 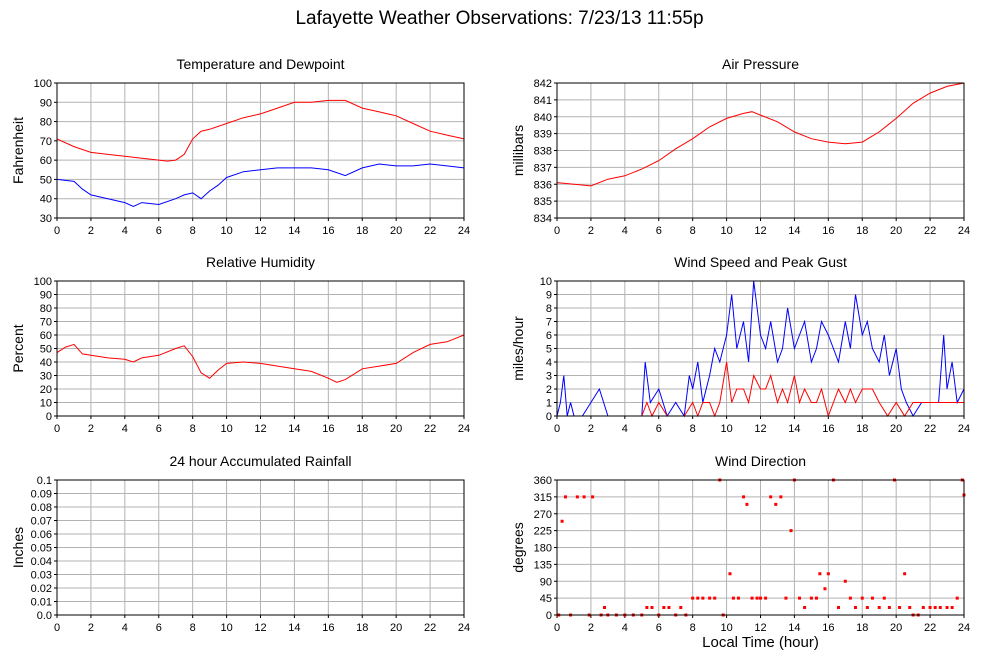 I want to click on direction-x-tick-label: 22, so click(x=930, y=628).